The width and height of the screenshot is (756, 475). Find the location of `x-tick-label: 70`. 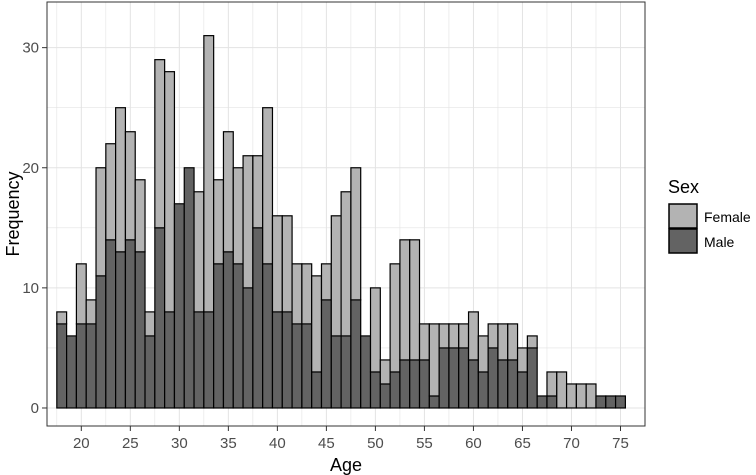

x-tick-label: 70 is located at coordinates (571, 443).